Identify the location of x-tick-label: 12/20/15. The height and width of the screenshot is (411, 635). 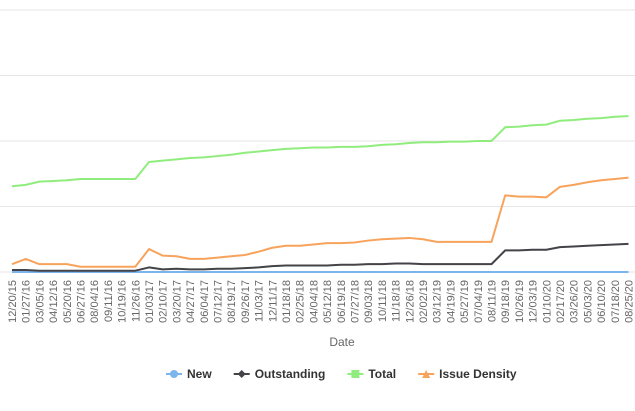
(13, 301).